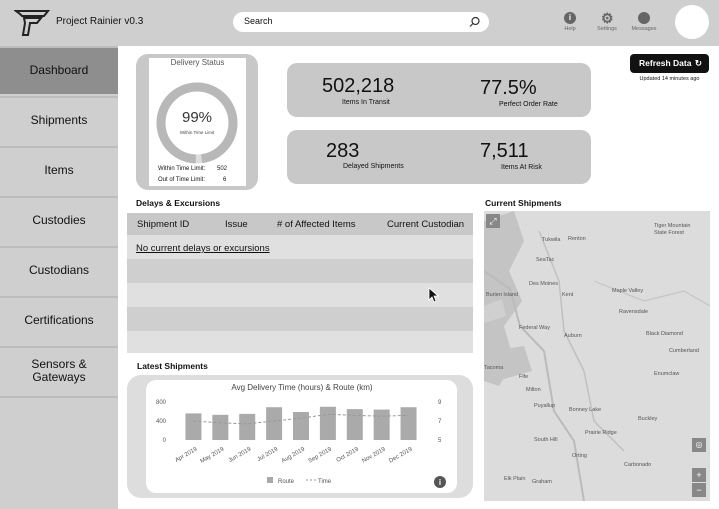 The image size is (719, 509). What do you see at coordinates (59, 370) in the screenshot?
I see `sidebar-item-sensors-gateways: Sensors & Gateways` at bounding box center [59, 370].